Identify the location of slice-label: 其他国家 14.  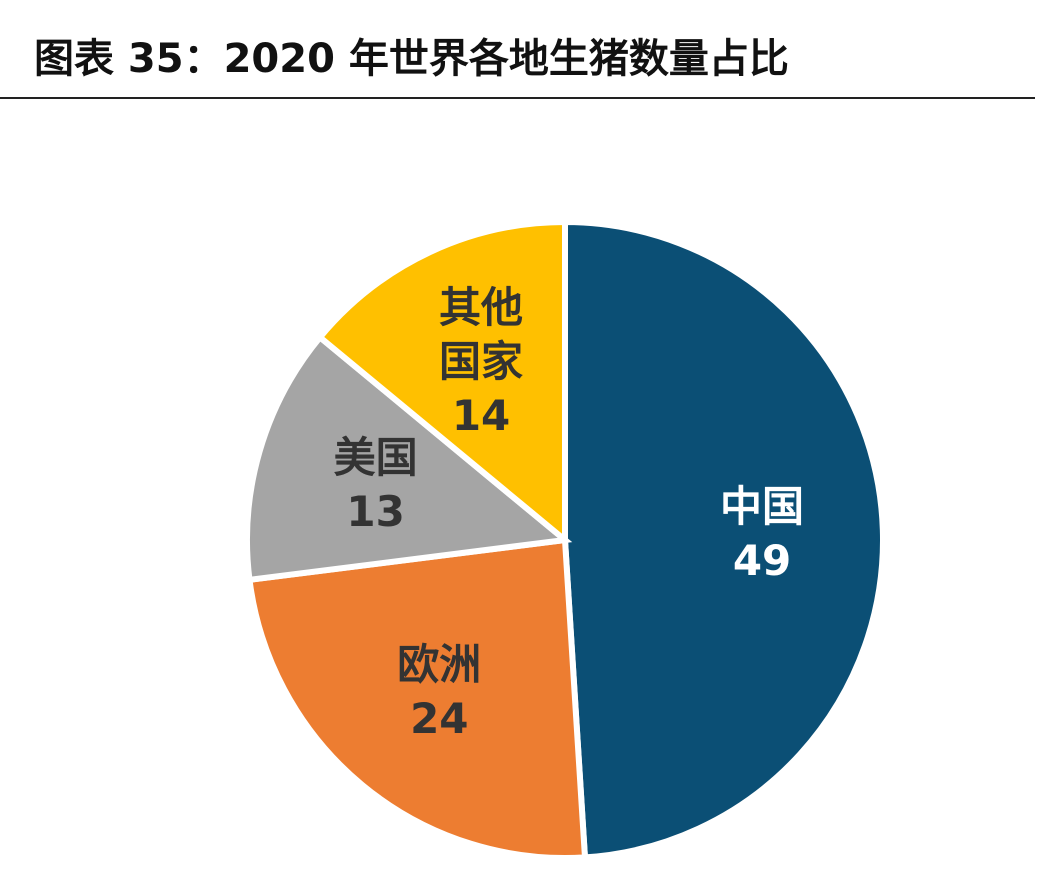
(481, 362).